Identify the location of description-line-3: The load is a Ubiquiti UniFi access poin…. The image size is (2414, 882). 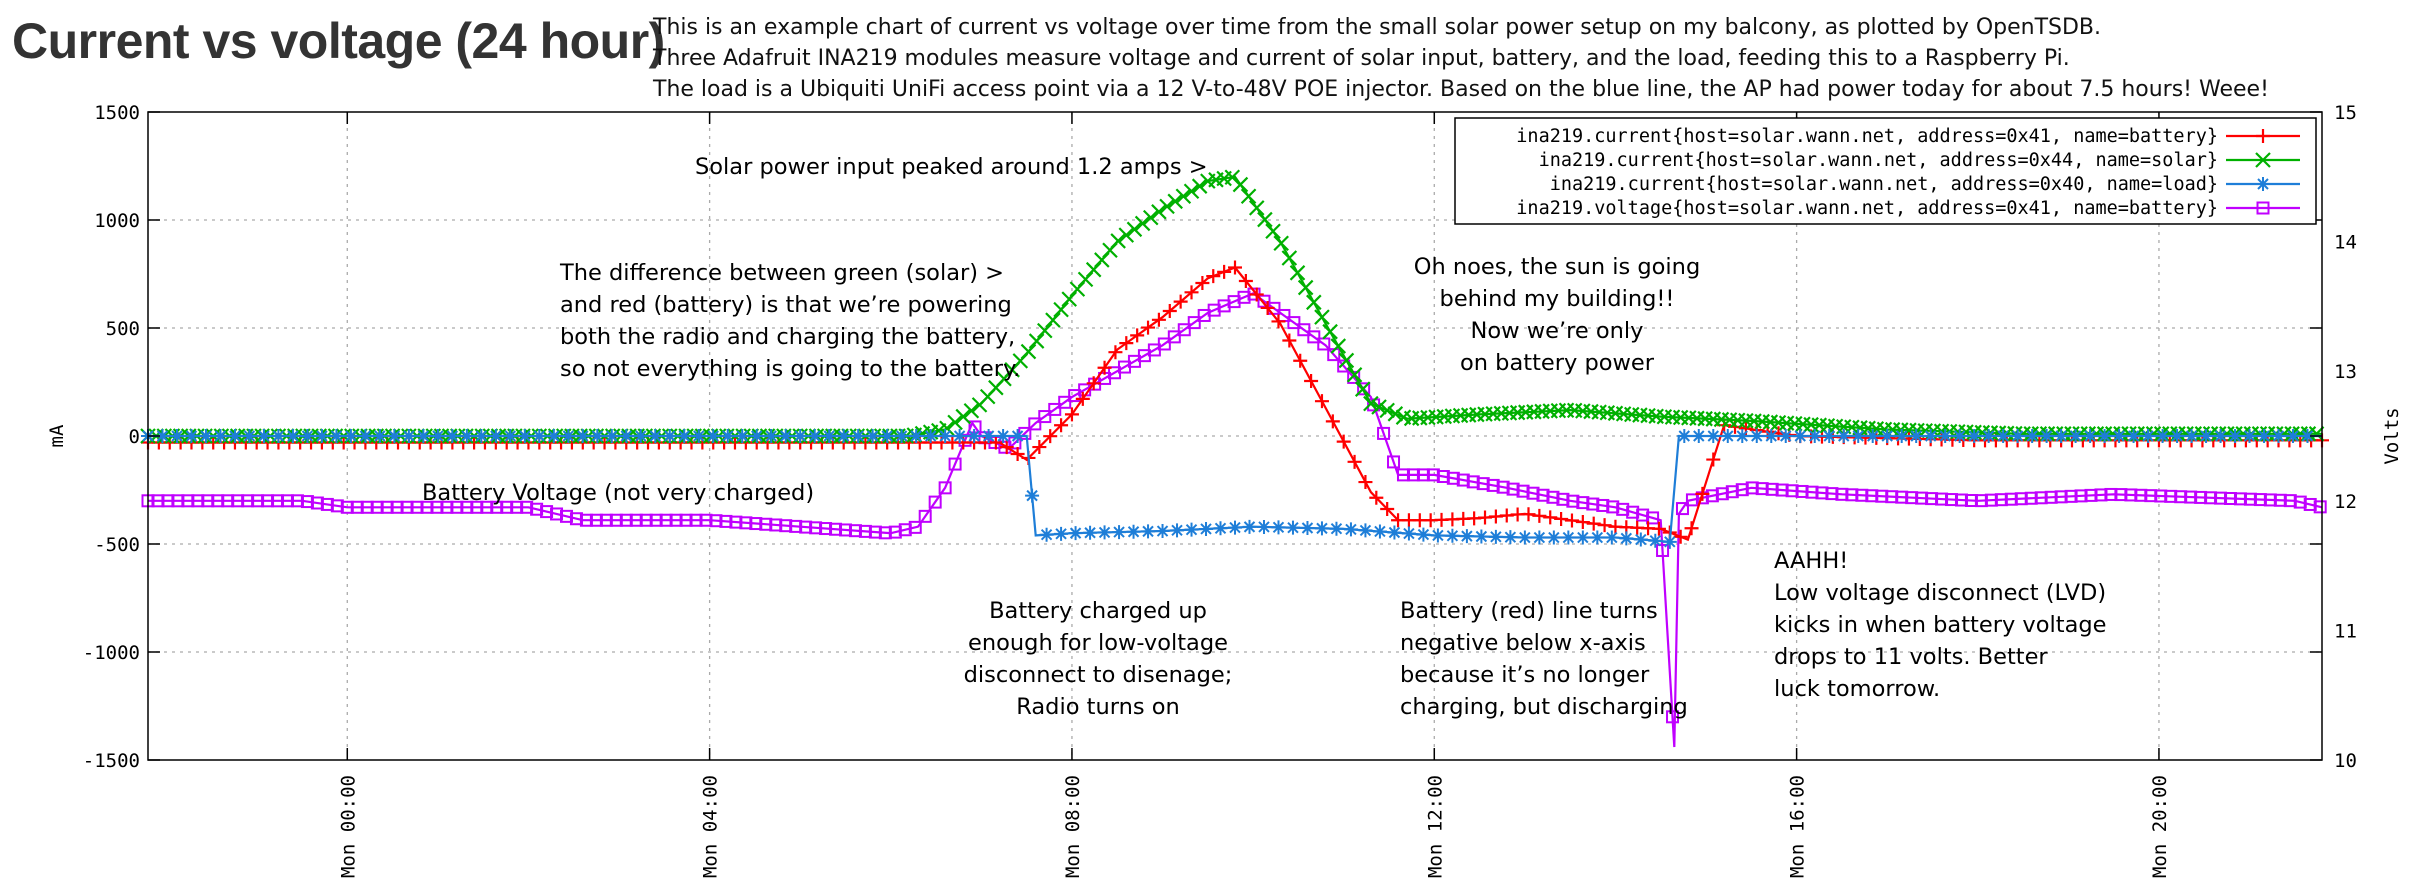
(1461, 89).